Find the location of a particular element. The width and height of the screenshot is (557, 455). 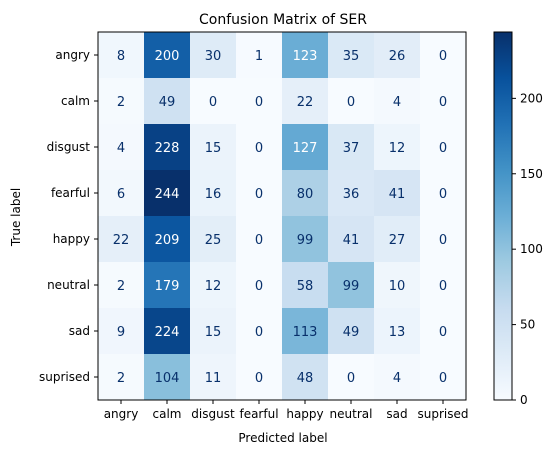

cell-value: 99 is located at coordinates (351, 286).